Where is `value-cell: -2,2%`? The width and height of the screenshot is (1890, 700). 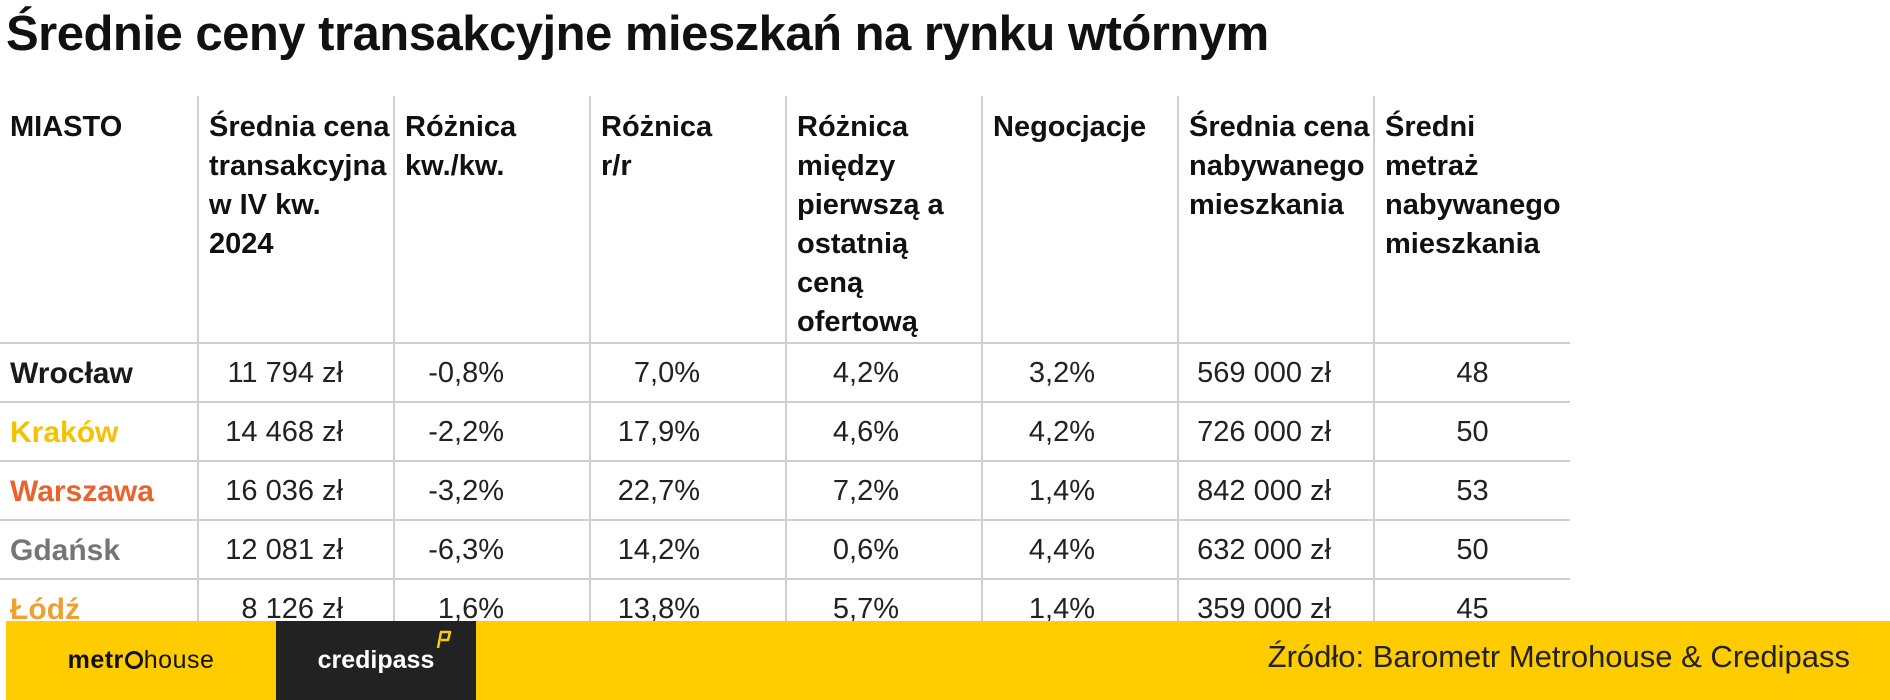 value-cell: -2,2% is located at coordinates (491, 431).